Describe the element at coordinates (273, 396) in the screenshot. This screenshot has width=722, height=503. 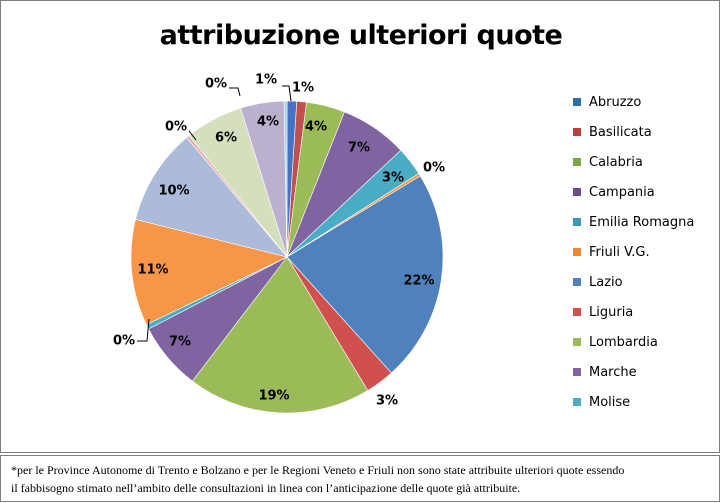
I see `data-label: 19%` at that location.